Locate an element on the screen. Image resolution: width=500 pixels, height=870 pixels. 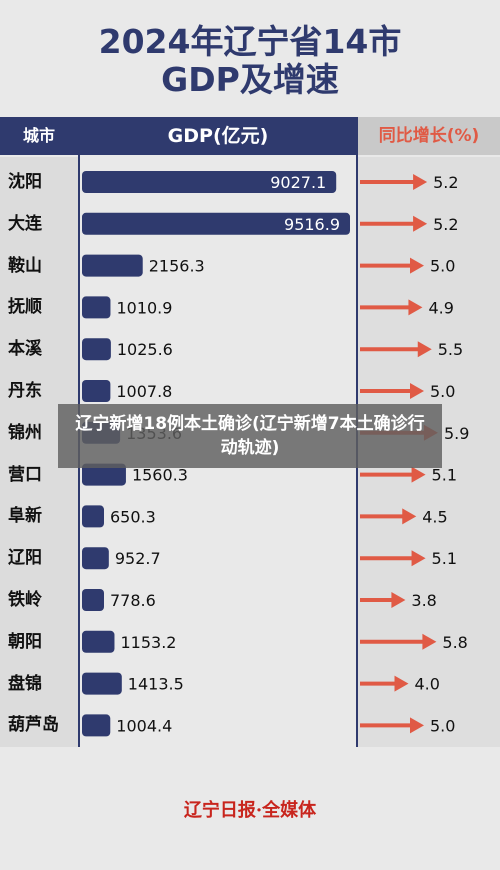
gdp-value-label: 1004.4 is located at coordinates (144, 725).